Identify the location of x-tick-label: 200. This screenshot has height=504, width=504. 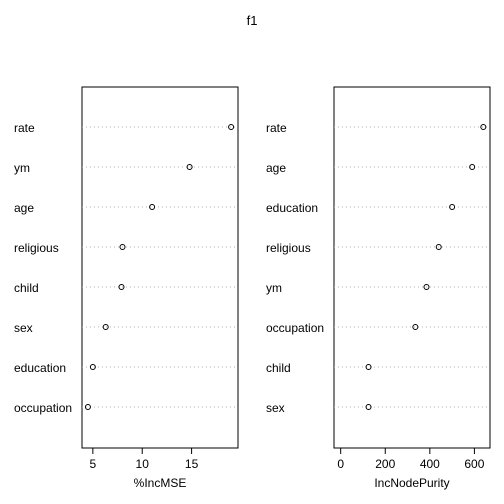
(385, 464).